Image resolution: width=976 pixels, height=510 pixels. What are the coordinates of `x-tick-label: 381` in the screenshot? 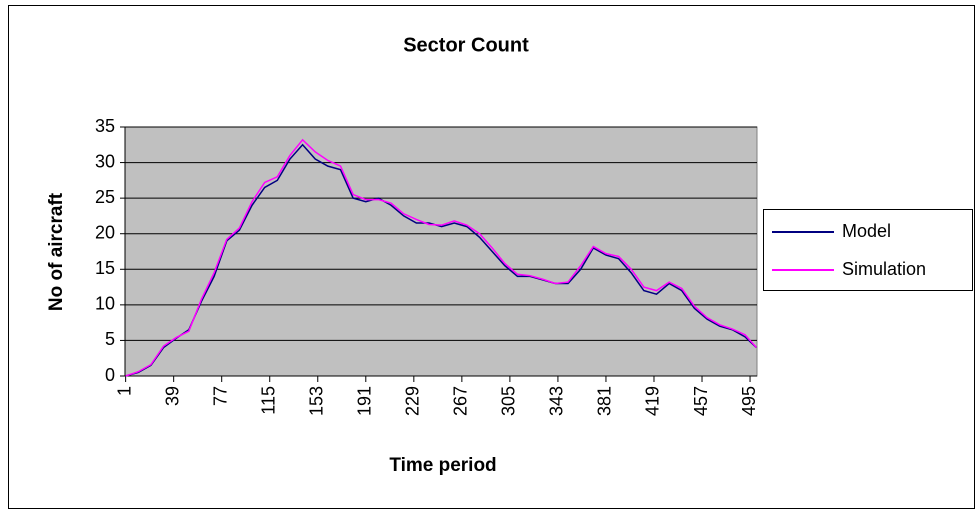 It's located at (605, 401).